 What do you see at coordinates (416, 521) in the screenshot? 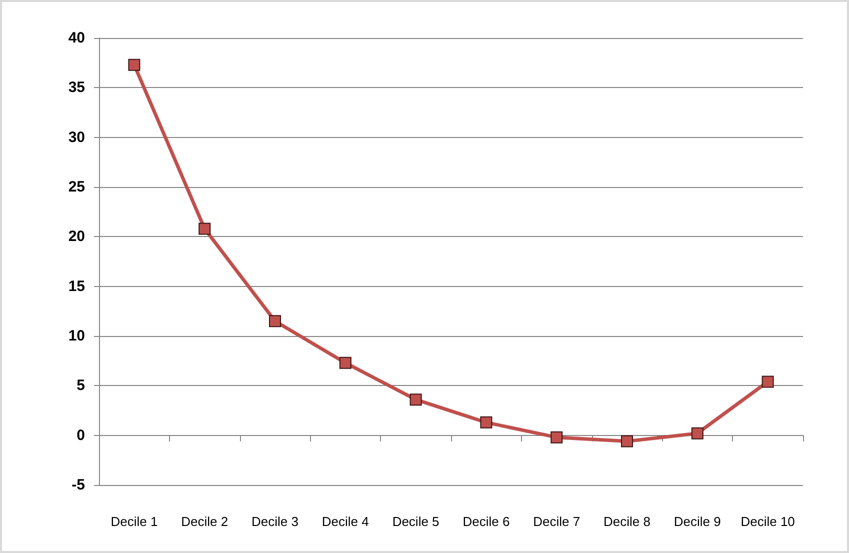
I see `x-tick-label: Decile 5` at bounding box center [416, 521].